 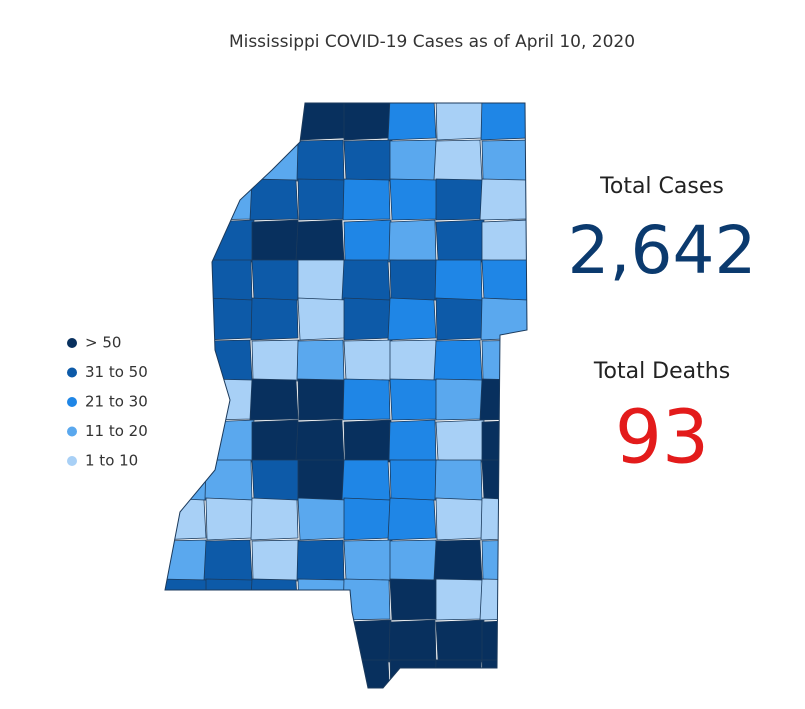 What do you see at coordinates (662, 327) in the screenshot?
I see `stats: Total Cases 2,642 Total Deaths 93` at bounding box center [662, 327].